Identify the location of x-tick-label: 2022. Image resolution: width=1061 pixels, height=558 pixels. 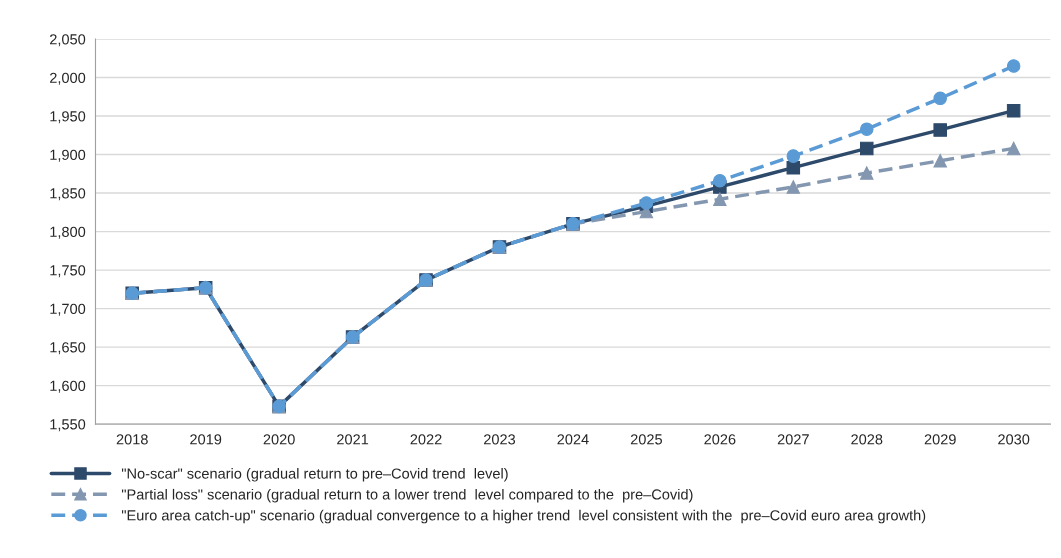
(426, 439).